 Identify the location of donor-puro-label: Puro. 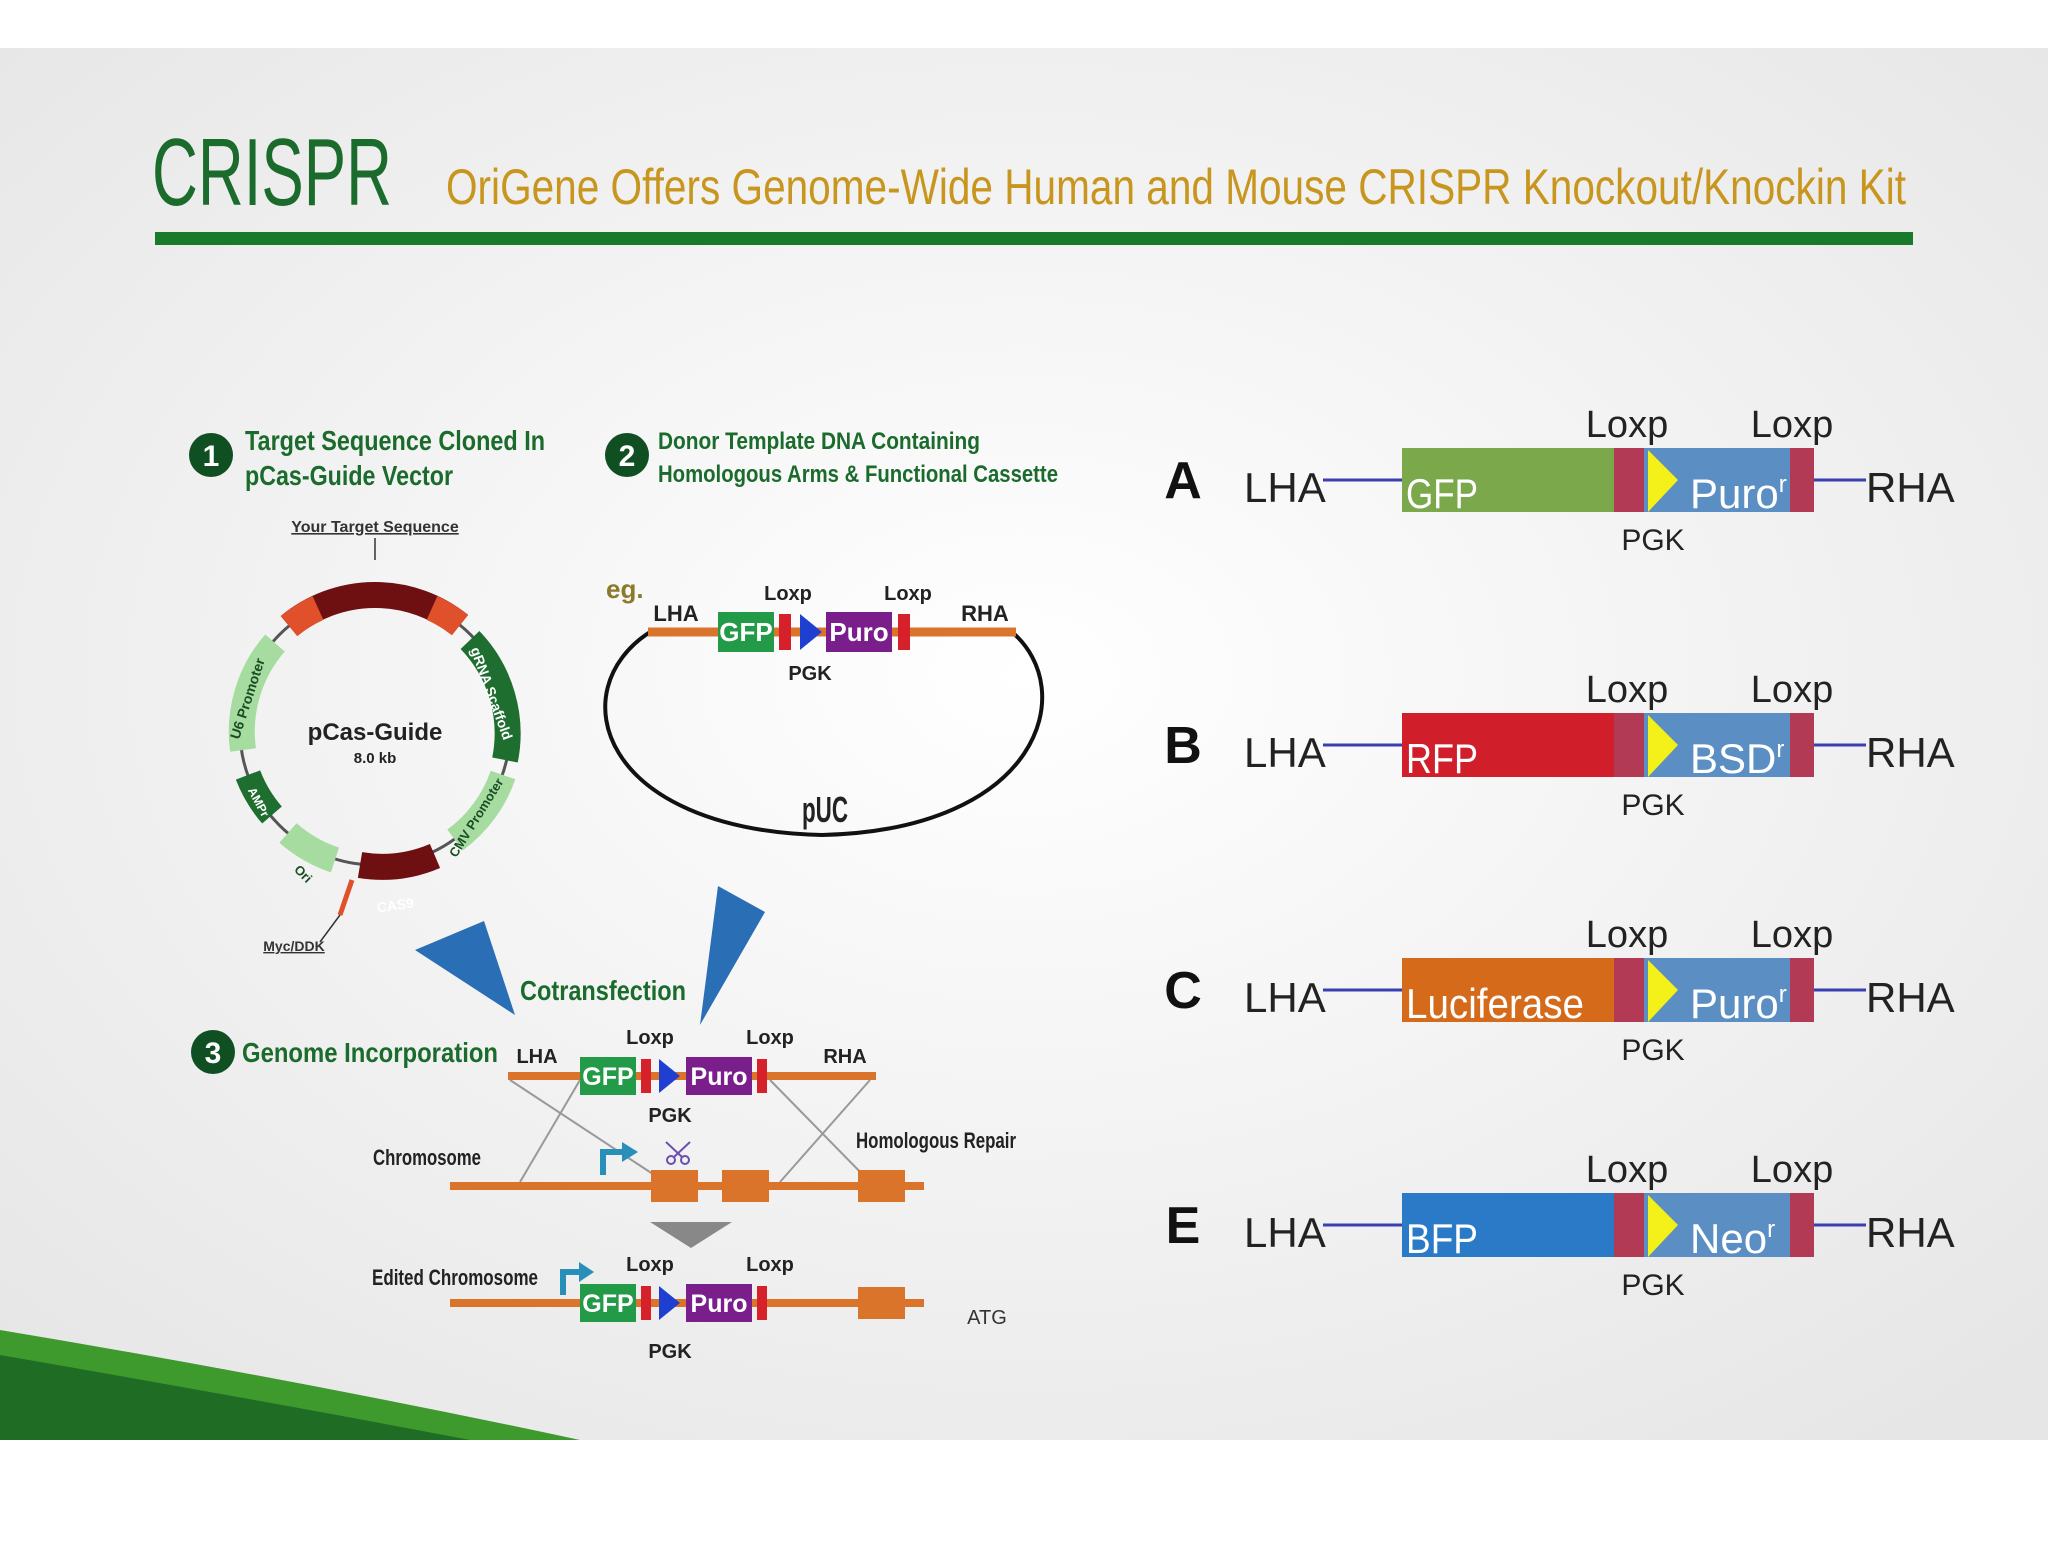
(858, 632).